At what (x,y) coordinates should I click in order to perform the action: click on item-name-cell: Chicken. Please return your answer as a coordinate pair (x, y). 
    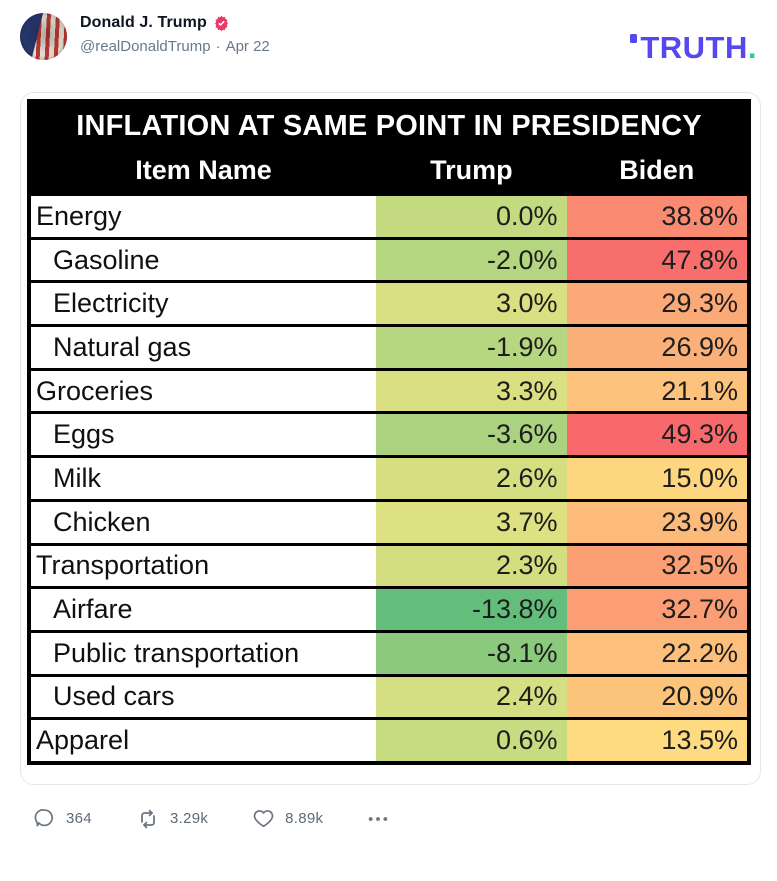
    Looking at the image, I should click on (204, 522).